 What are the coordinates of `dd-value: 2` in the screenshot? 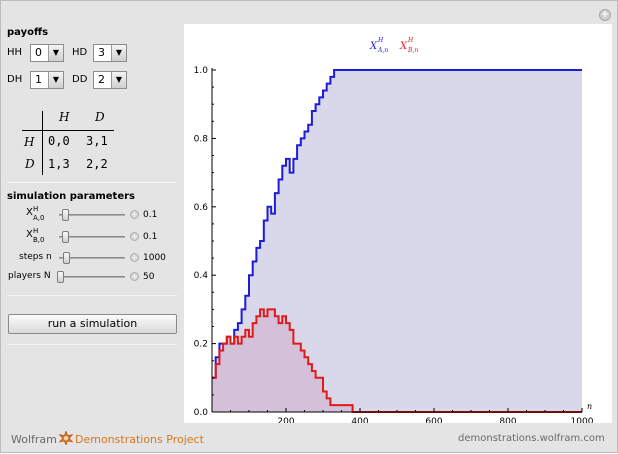 It's located at (101, 79).